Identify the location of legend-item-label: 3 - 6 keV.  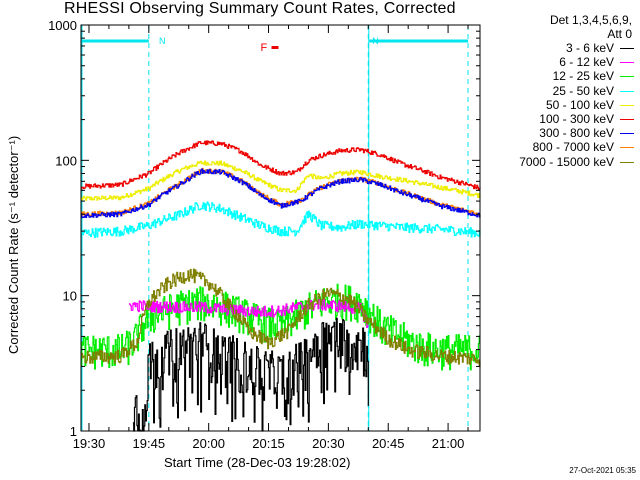
(589, 48).